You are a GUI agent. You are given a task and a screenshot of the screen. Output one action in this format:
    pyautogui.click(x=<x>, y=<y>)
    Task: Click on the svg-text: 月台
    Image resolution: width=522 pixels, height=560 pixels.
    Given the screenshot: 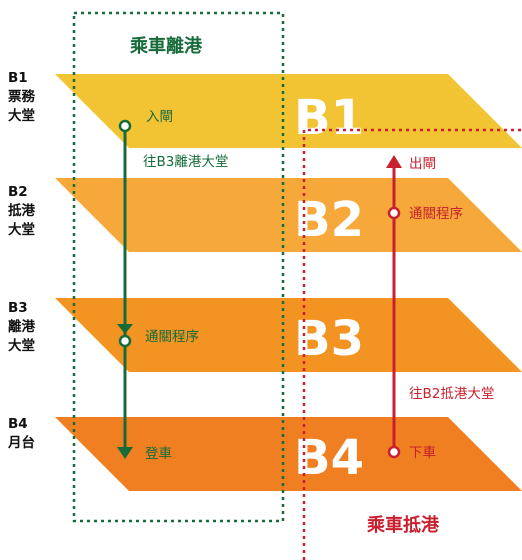 What is the action you would take?
    pyautogui.click(x=21, y=442)
    